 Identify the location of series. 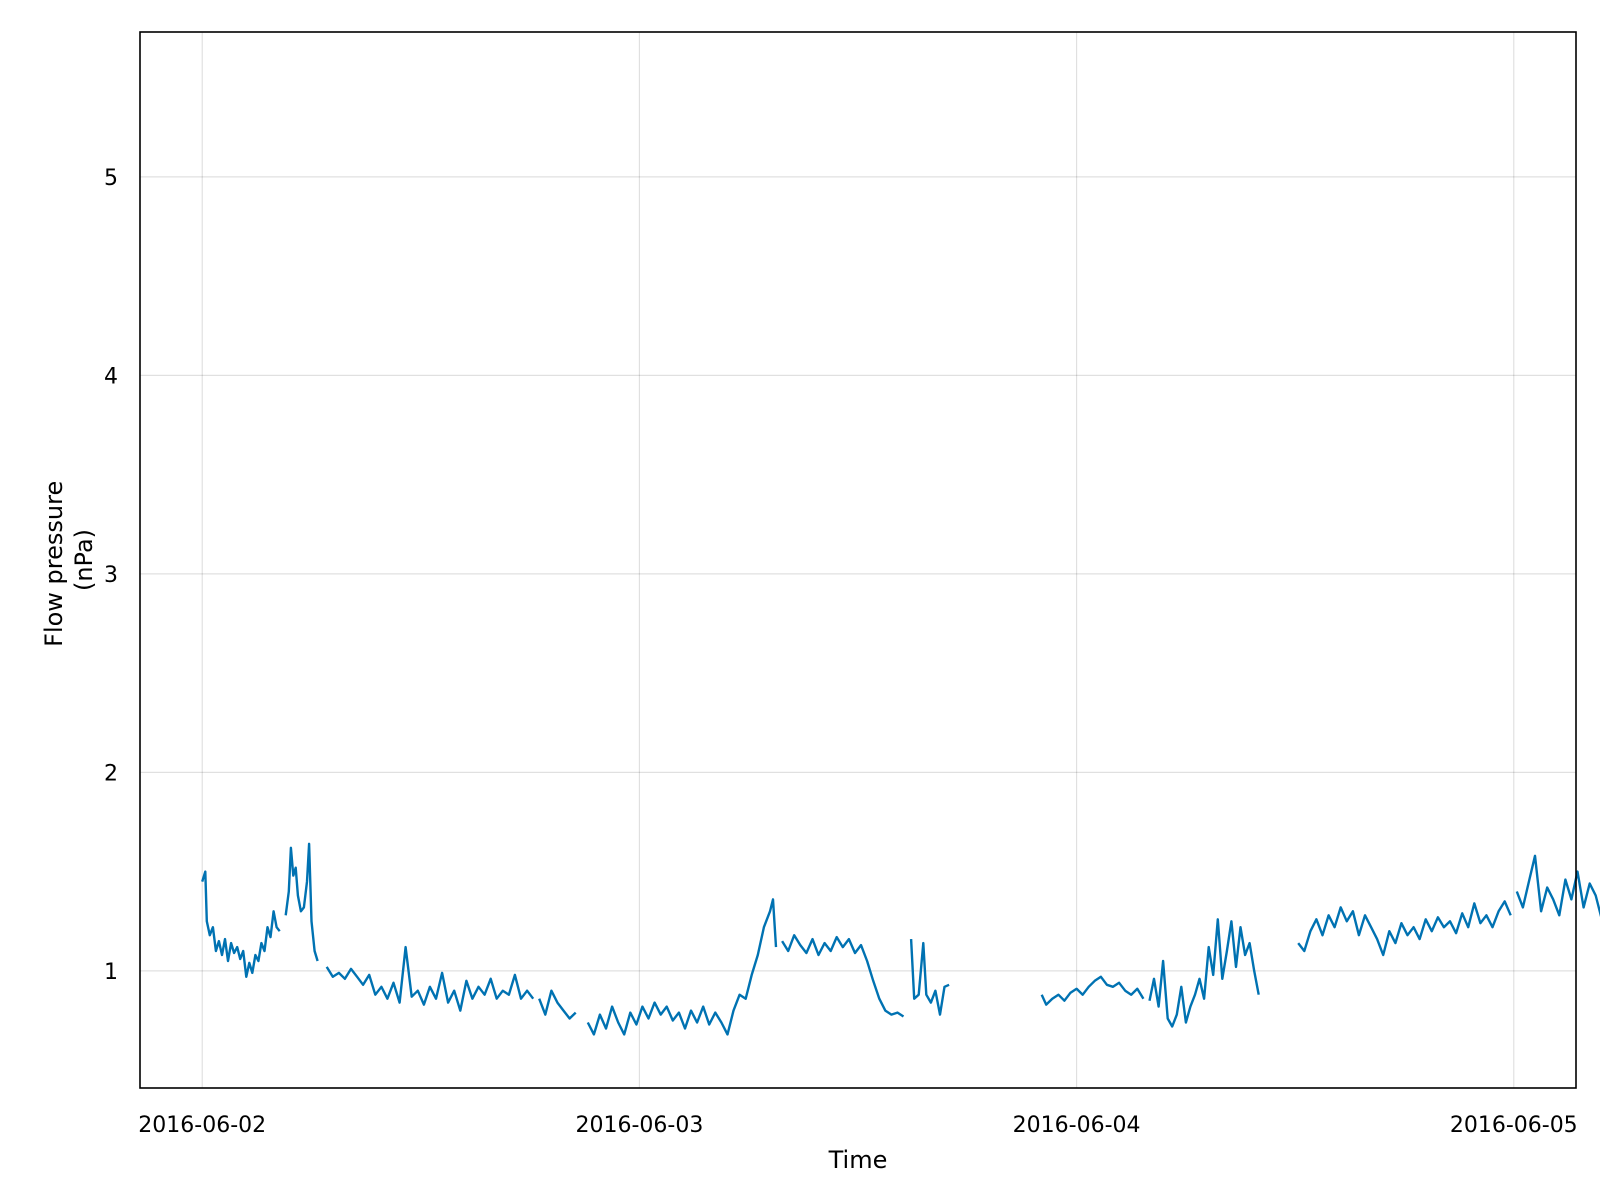
(900, 939).